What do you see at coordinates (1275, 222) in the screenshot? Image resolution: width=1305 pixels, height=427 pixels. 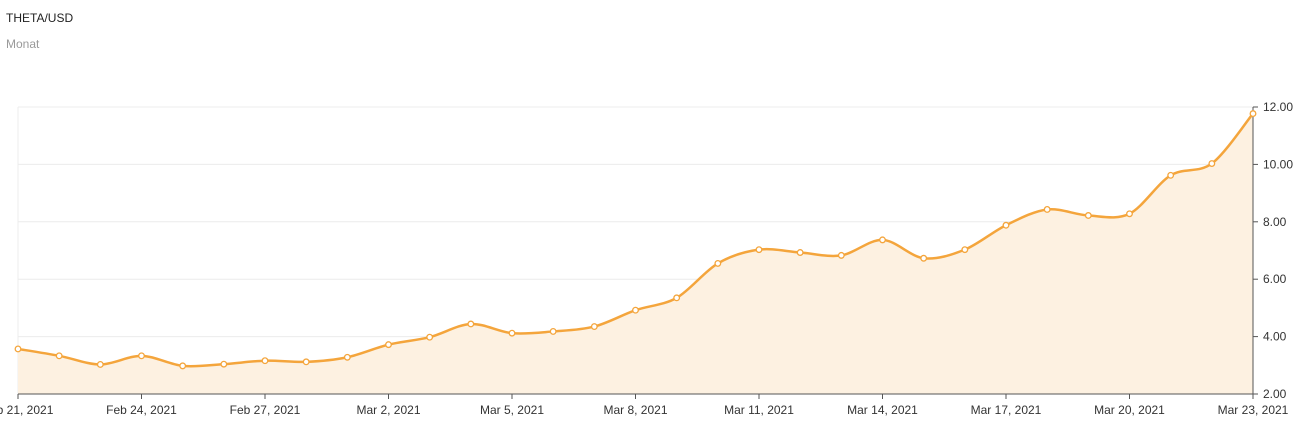 I see `y-tick-label: 8.00` at bounding box center [1275, 222].